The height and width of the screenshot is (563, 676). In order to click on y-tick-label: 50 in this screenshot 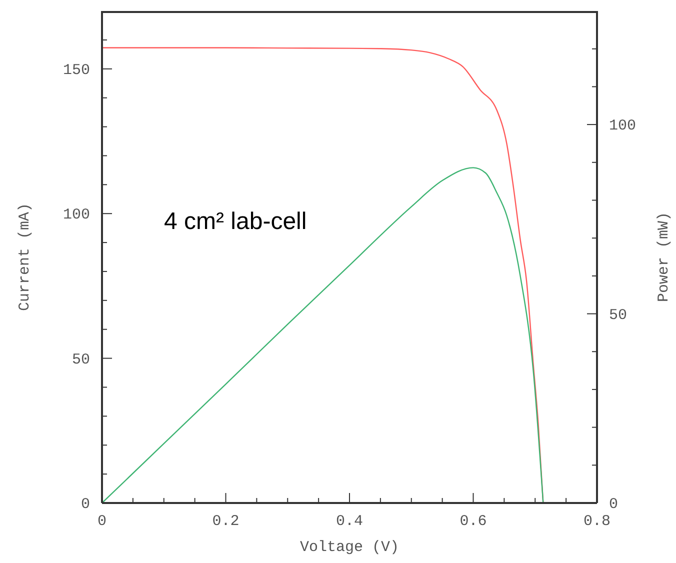, I will do `click(81, 359)`.